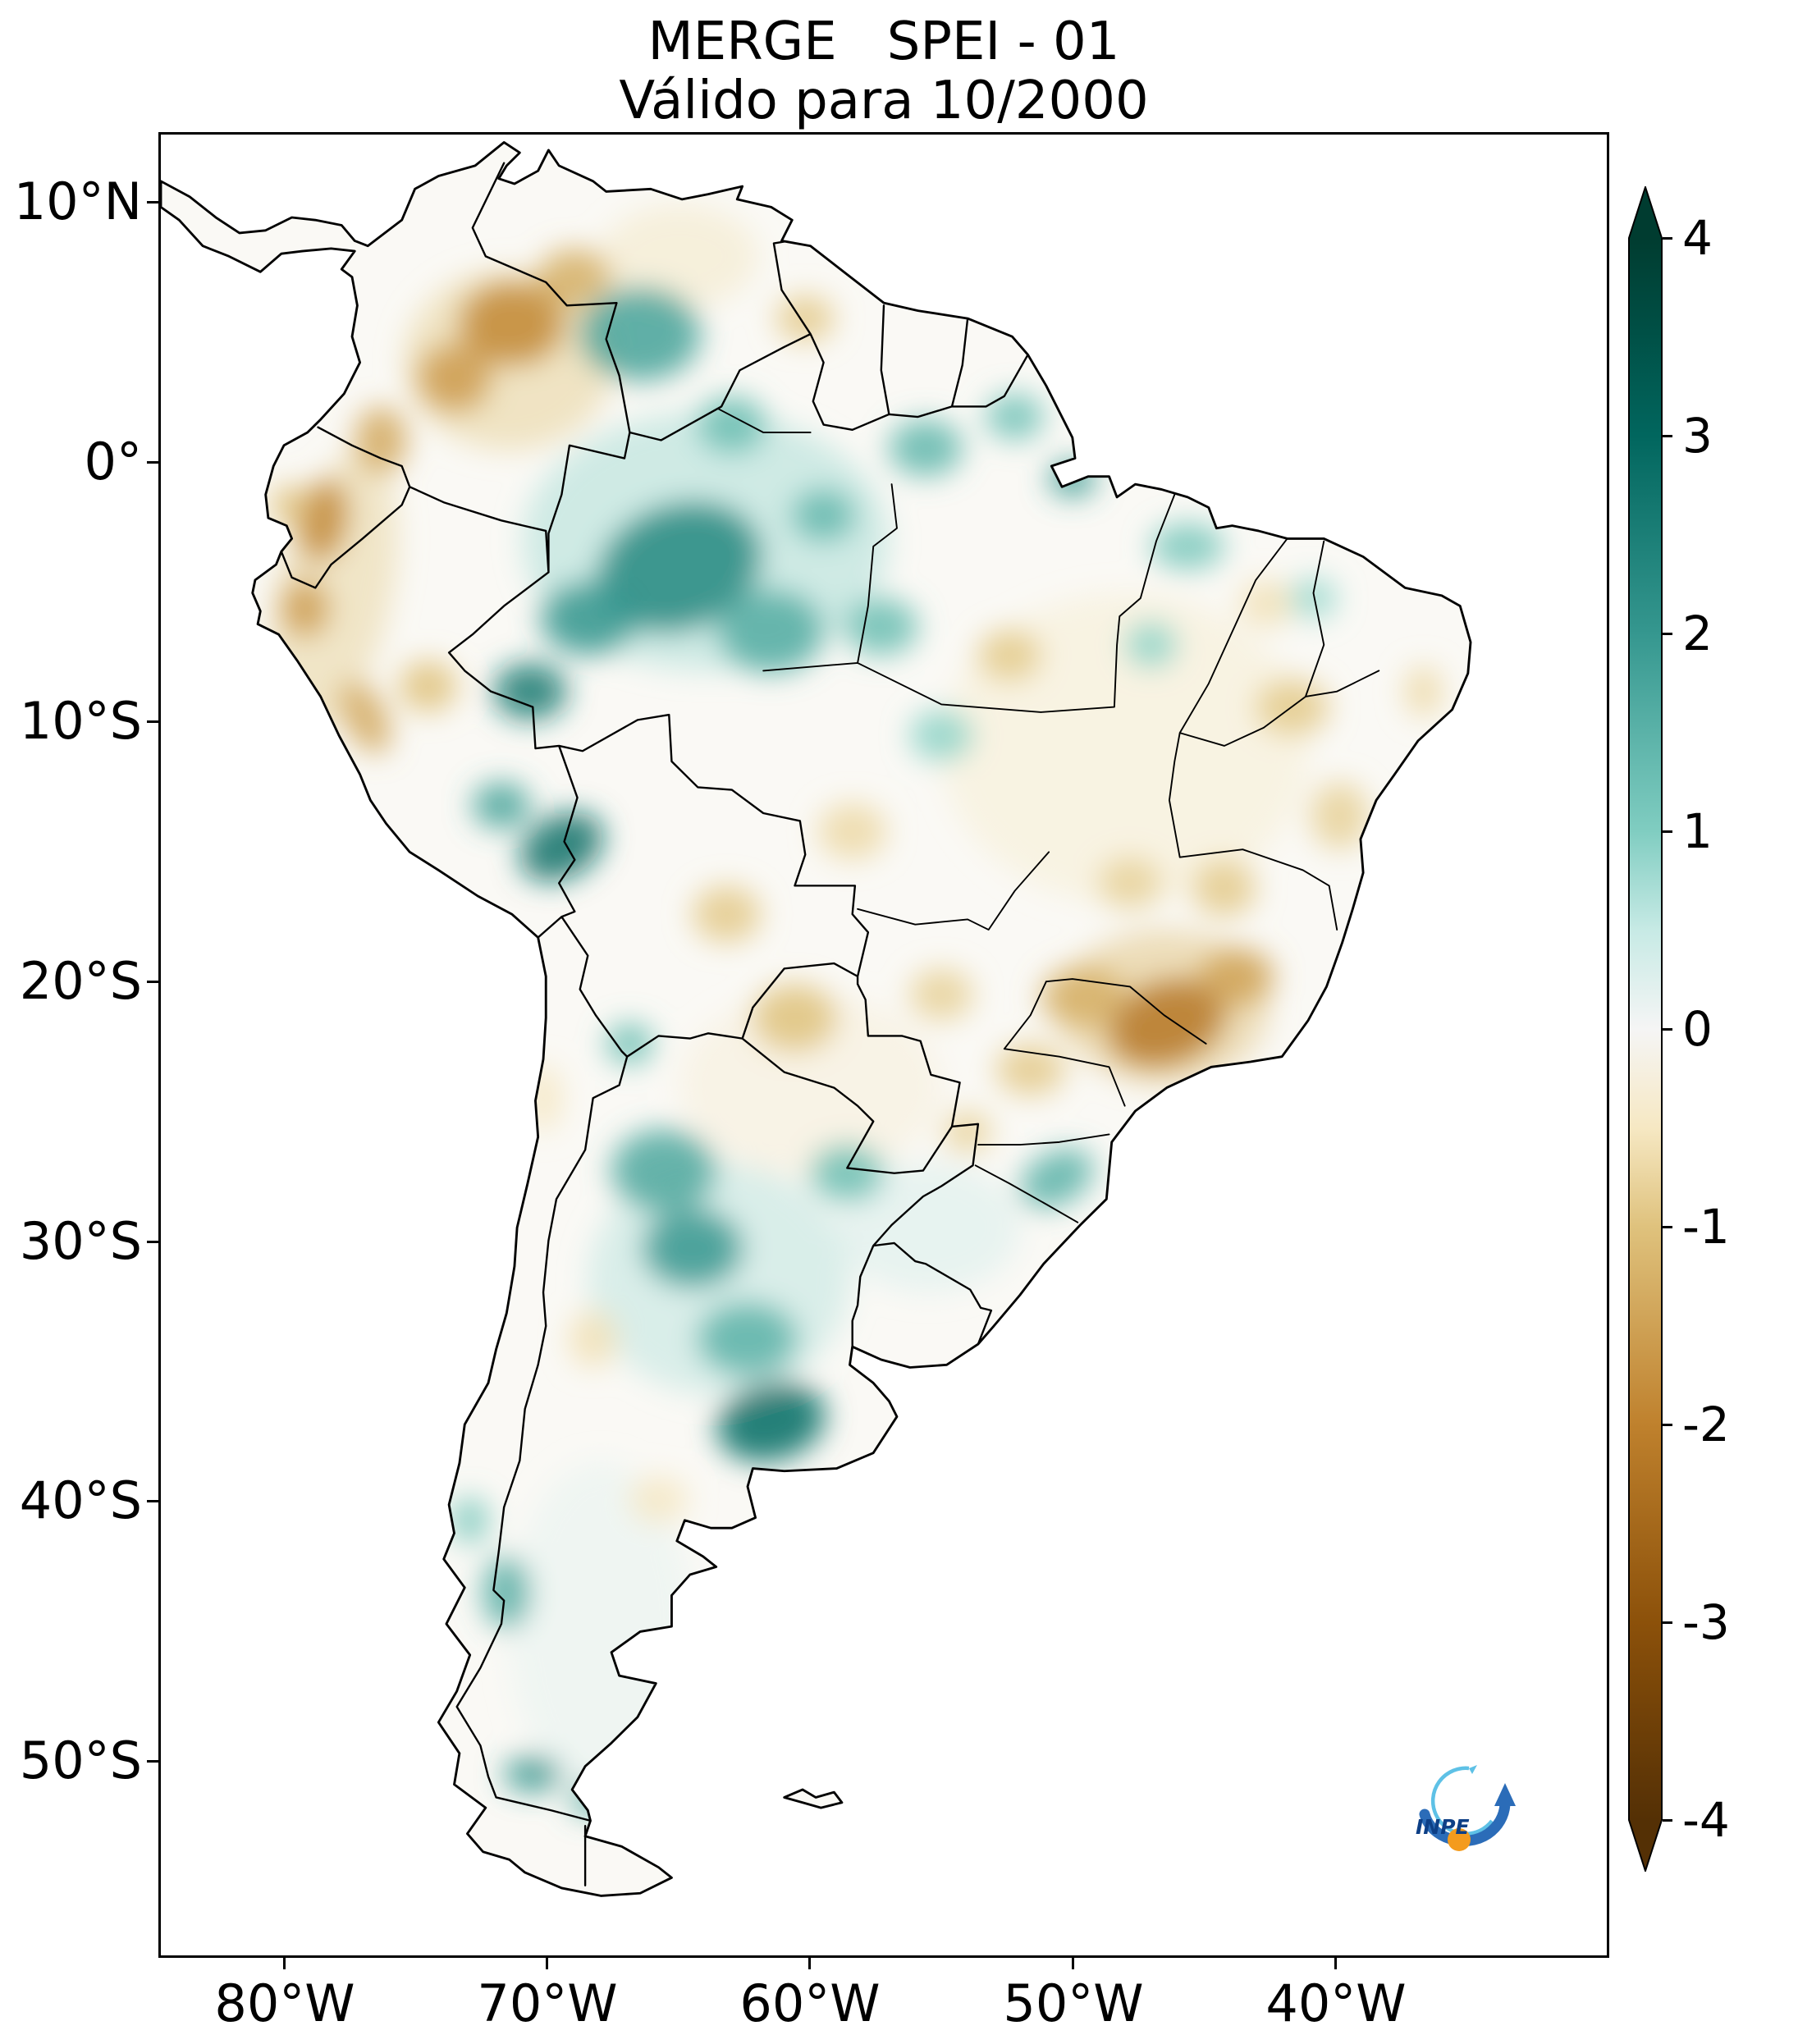 The height and width of the screenshot is (2044, 1798). I want to click on inpe-logo-swoosh, so click(1465, 1822).